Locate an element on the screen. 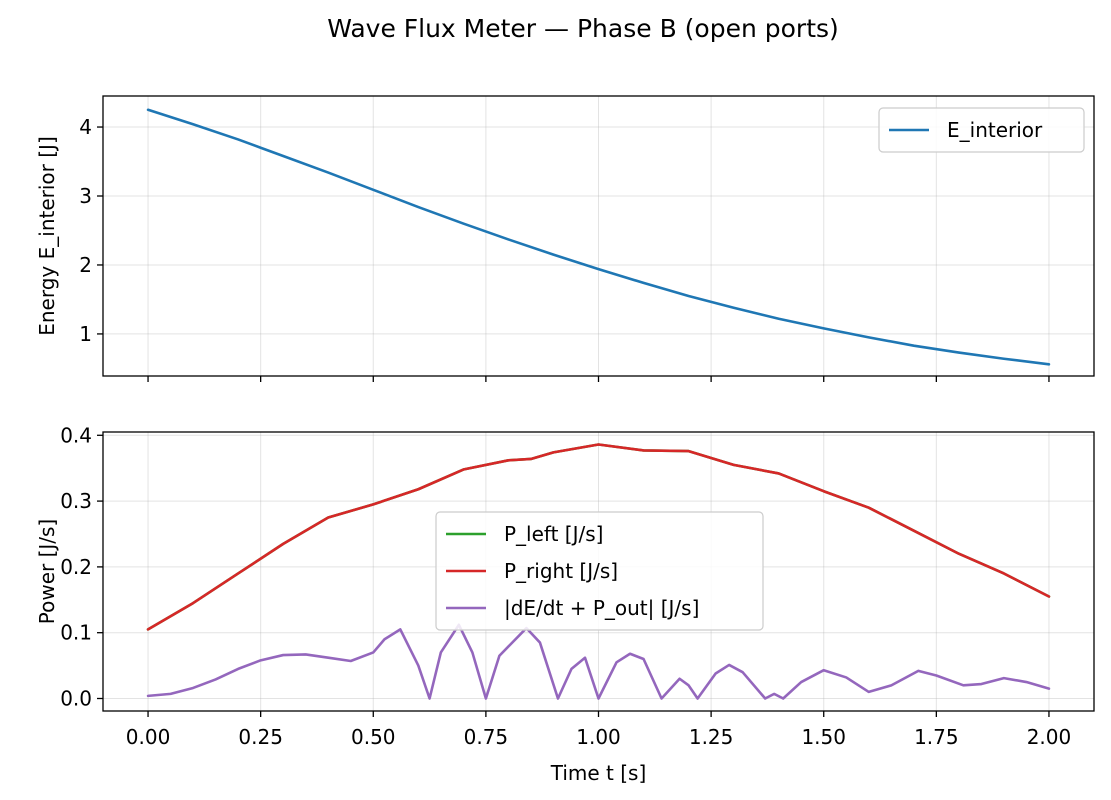 This screenshot has height=800, width=1111. y-tick-label: 0.1 is located at coordinates (76, 633).